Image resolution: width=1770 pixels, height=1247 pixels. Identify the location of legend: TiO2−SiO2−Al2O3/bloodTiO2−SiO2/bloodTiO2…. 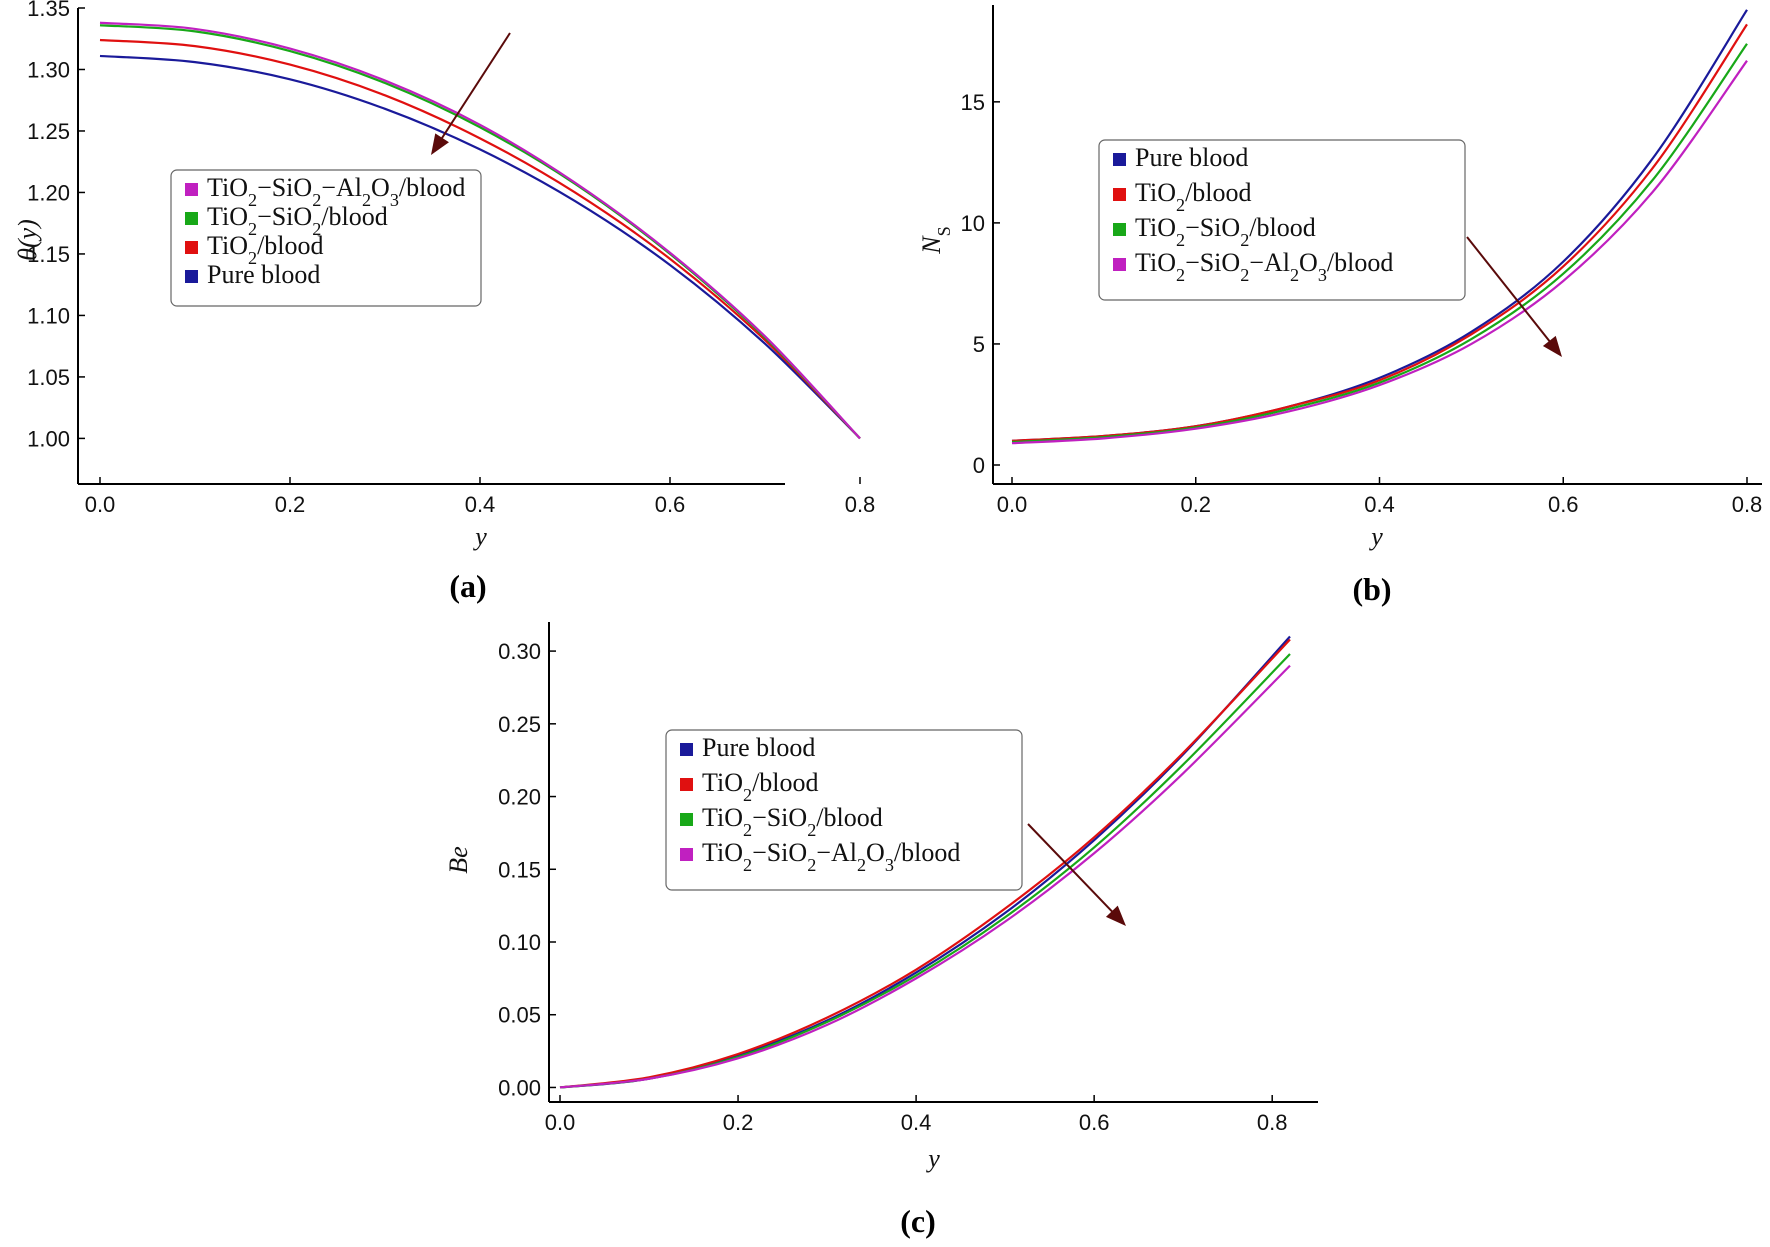
(326, 238).